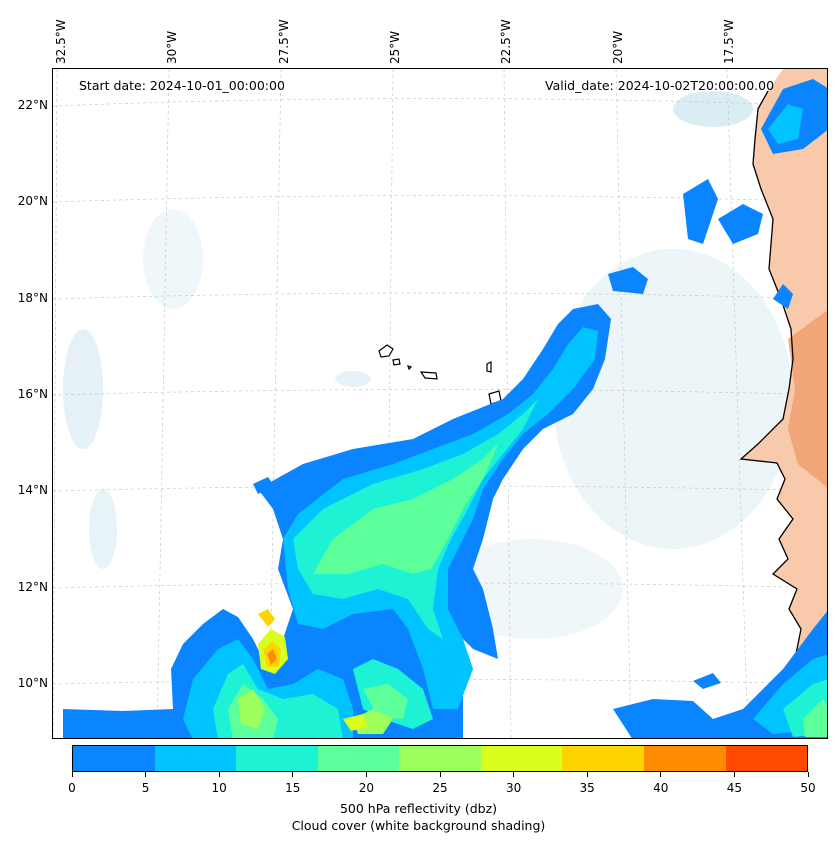 The image size is (837, 843). What do you see at coordinates (587, 788) in the screenshot?
I see `colorbar-tick-label: 35` at bounding box center [587, 788].